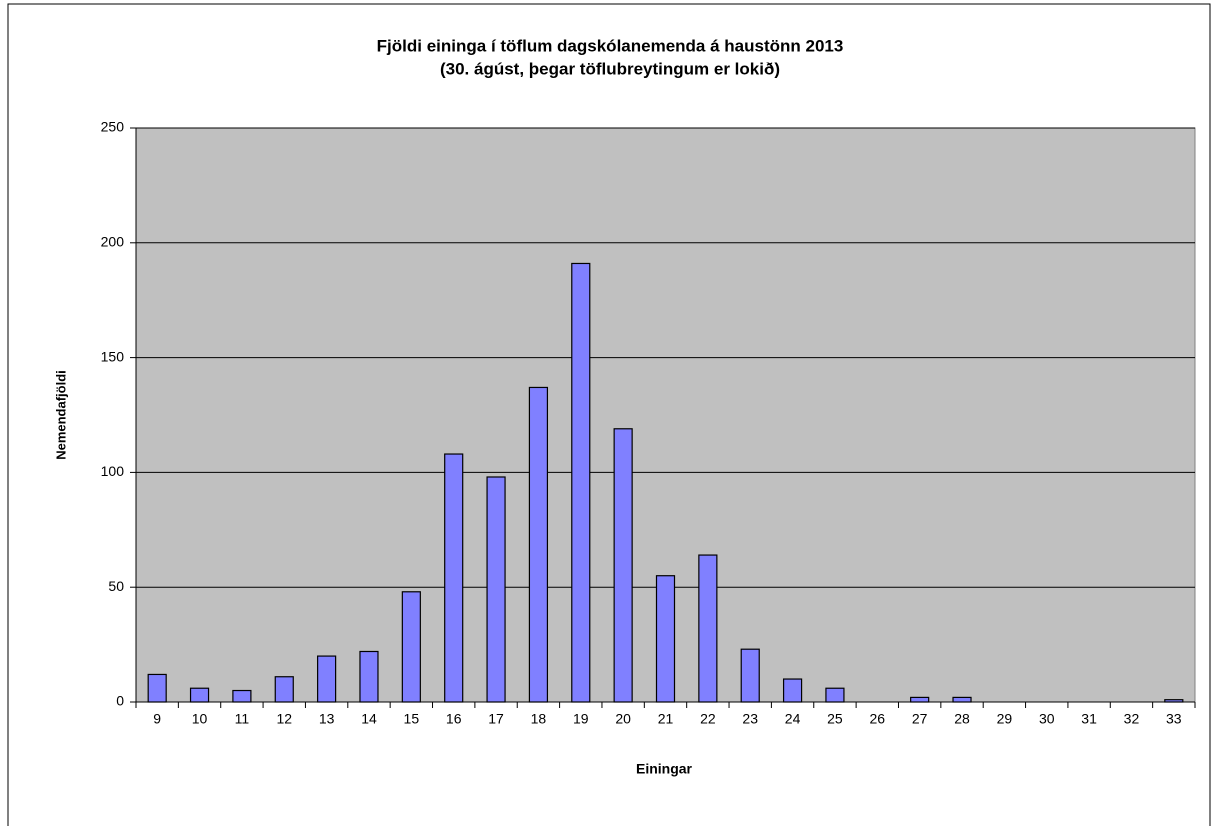 The height and width of the screenshot is (831, 1213). Describe the element at coordinates (412, 719) in the screenshot. I see `x-tick-label: 15` at that location.